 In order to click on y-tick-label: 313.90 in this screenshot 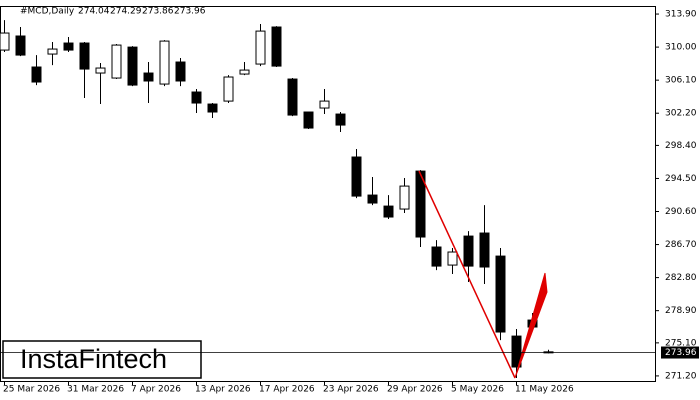, I will do `click(681, 15)`.